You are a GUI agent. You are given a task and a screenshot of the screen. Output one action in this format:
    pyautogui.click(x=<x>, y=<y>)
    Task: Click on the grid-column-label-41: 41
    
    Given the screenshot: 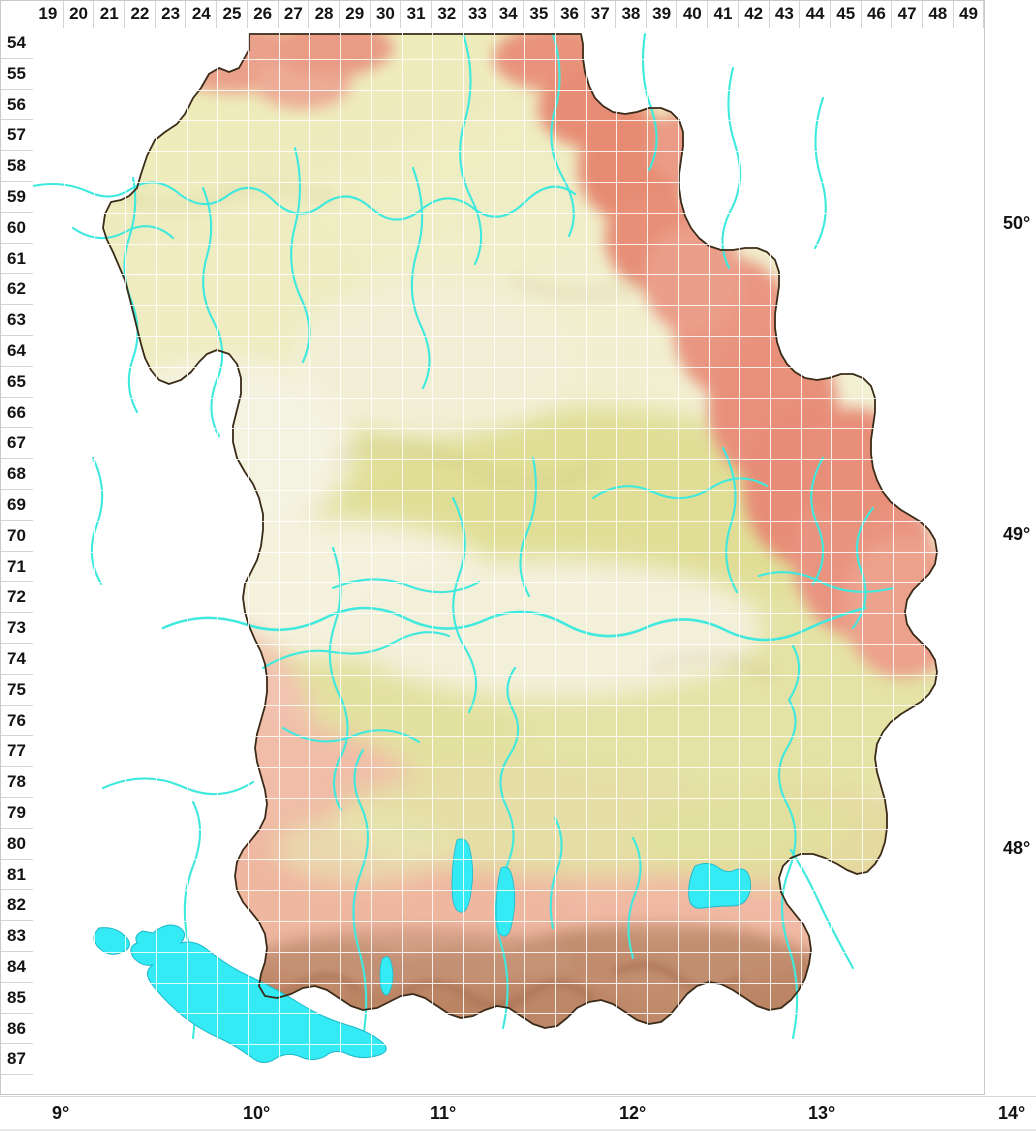 What is the action you would take?
    pyautogui.click(x=723, y=14)
    